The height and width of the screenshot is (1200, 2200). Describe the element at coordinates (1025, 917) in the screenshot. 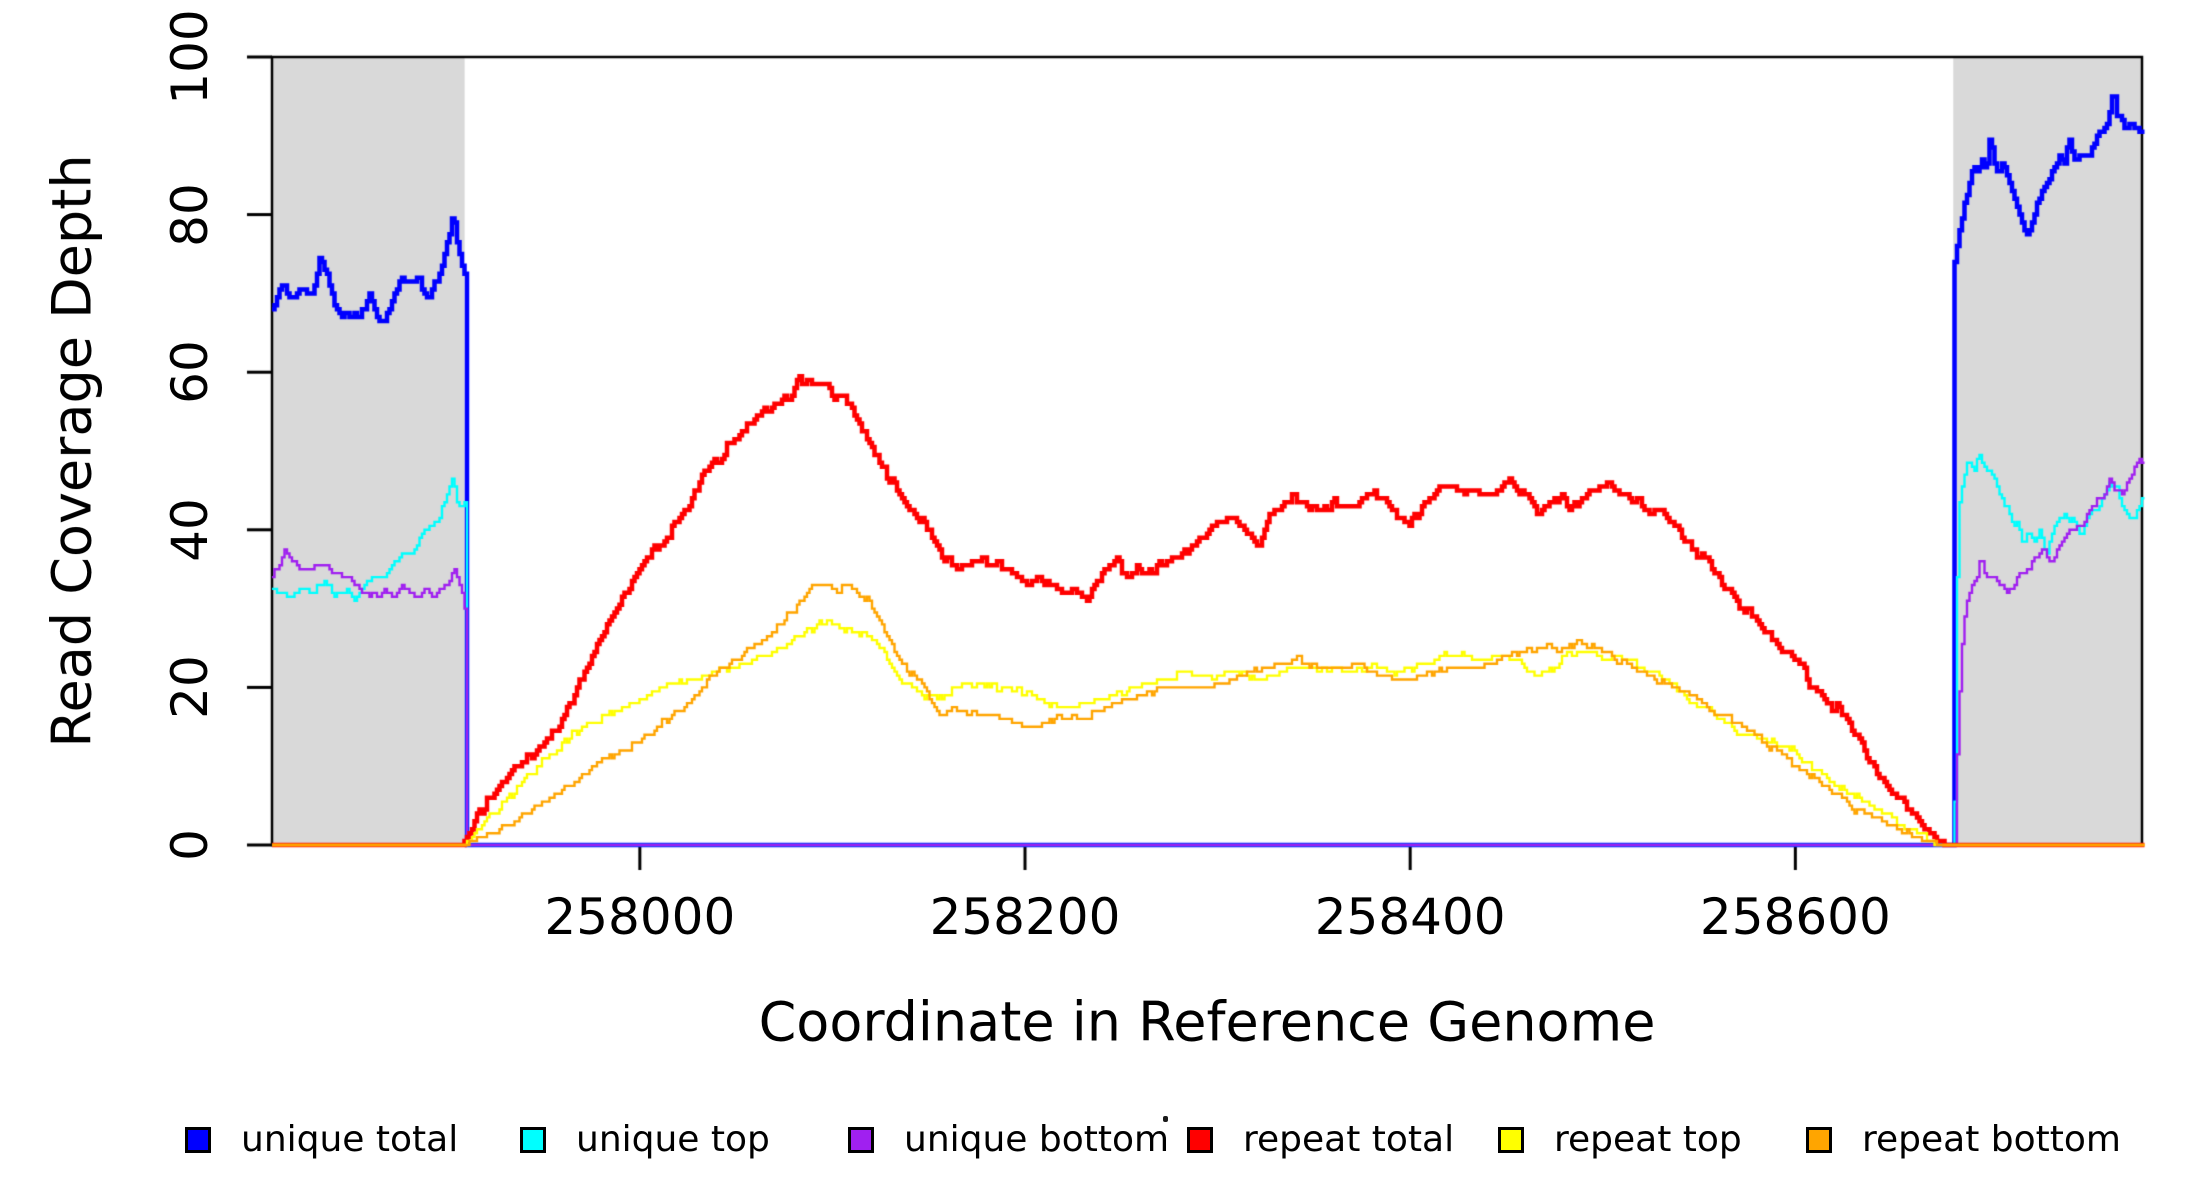

I see `x-tick-label: 258200` at that location.